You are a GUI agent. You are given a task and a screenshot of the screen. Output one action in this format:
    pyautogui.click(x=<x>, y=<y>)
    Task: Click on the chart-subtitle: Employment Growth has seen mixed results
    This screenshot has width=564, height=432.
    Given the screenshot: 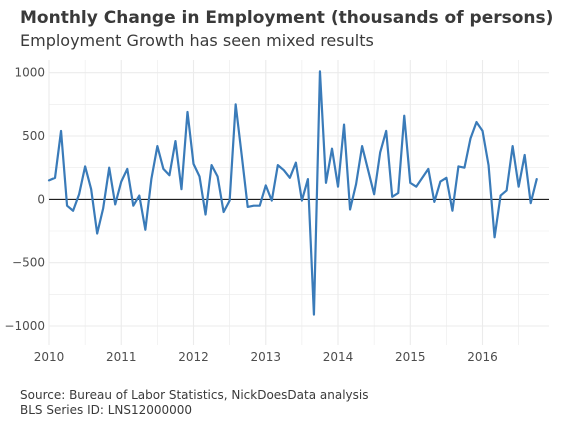 What is the action you would take?
    pyautogui.click(x=197, y=40)
    